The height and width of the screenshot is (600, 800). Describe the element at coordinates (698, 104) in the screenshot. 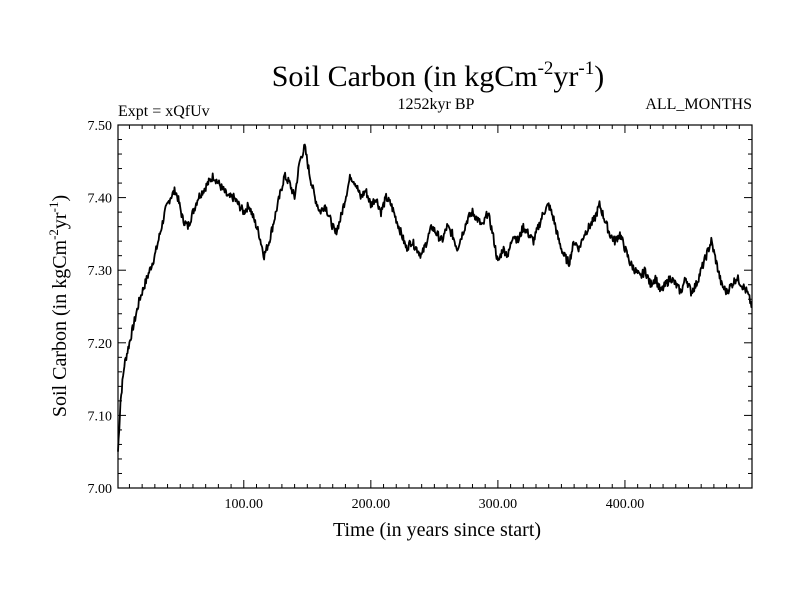

I see `months-label: ALL_MONTHS` at that location.